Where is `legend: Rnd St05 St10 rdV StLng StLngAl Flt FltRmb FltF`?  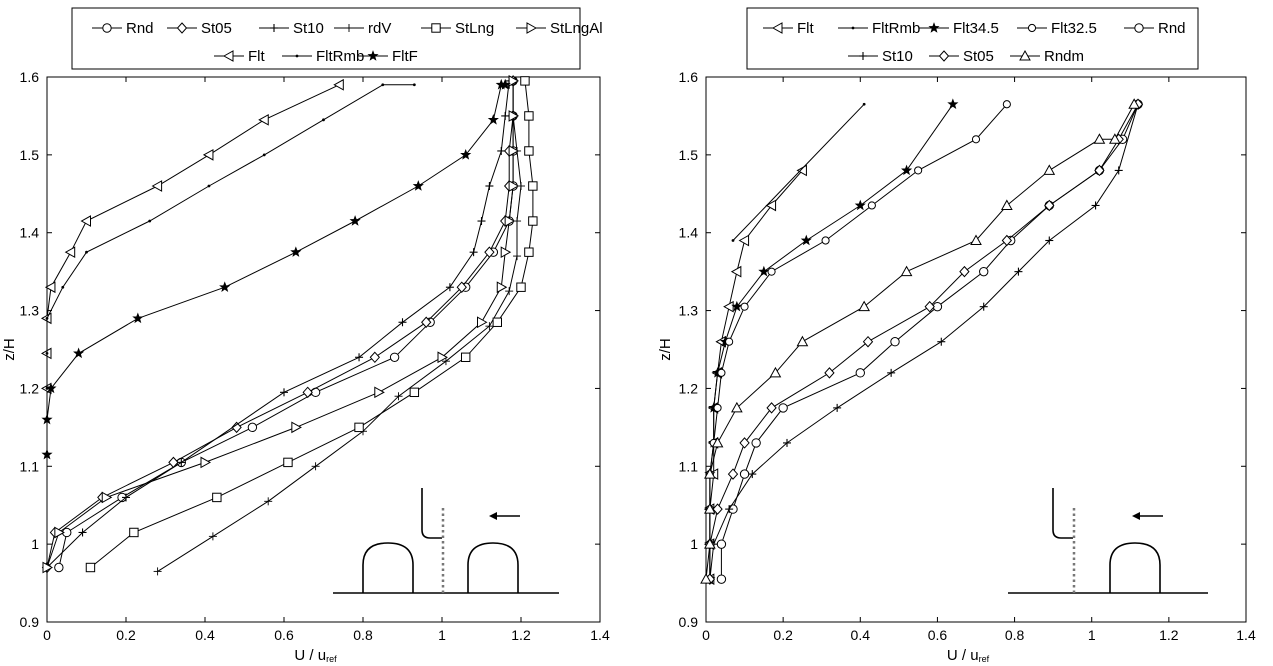 legend: Rnd St05 St10 rdV StLng StLngAl Flt FltRmb FltF is located at coordinates (337, 38).